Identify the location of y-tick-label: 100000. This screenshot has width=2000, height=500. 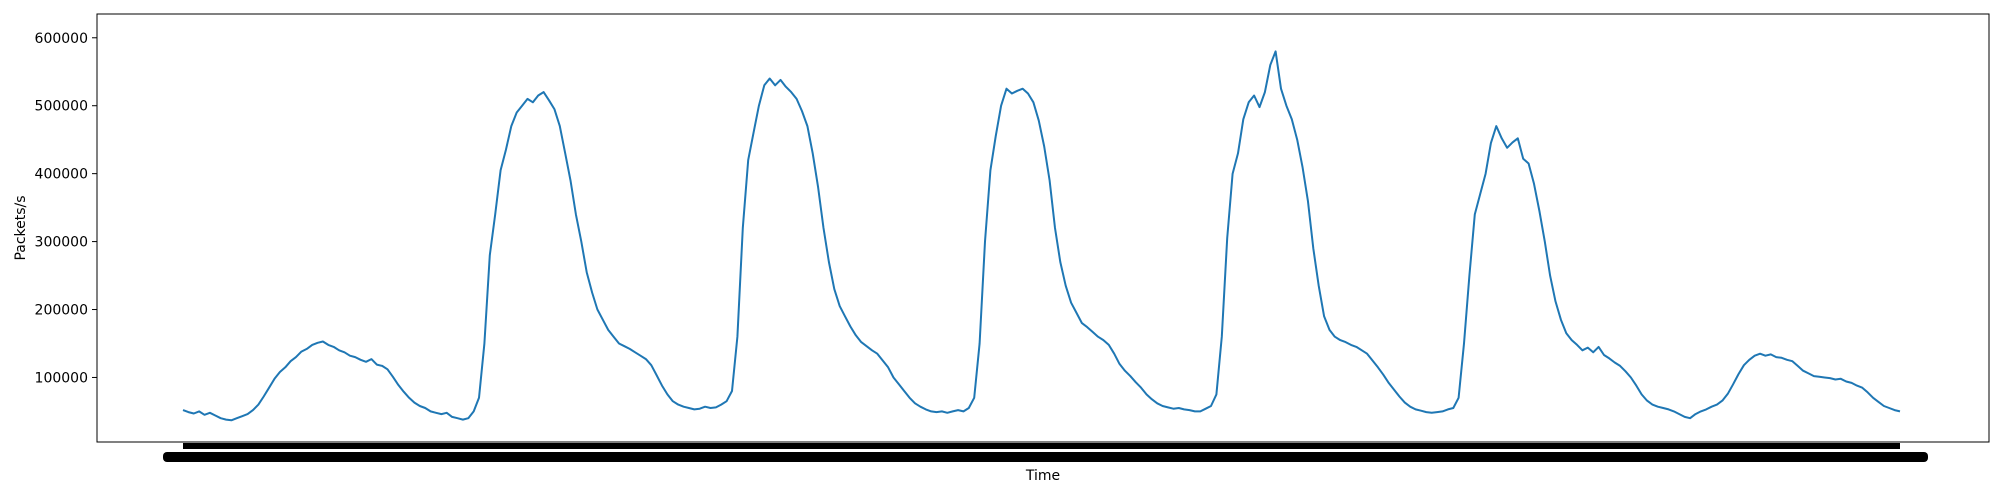
(61, 378).